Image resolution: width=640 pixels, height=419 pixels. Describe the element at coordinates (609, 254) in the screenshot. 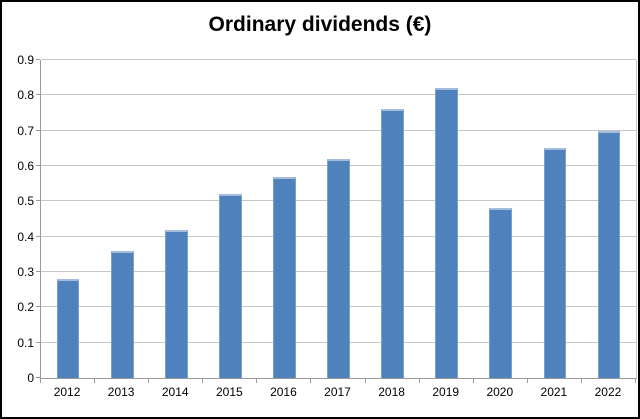

I see `bar-2022` at that location.